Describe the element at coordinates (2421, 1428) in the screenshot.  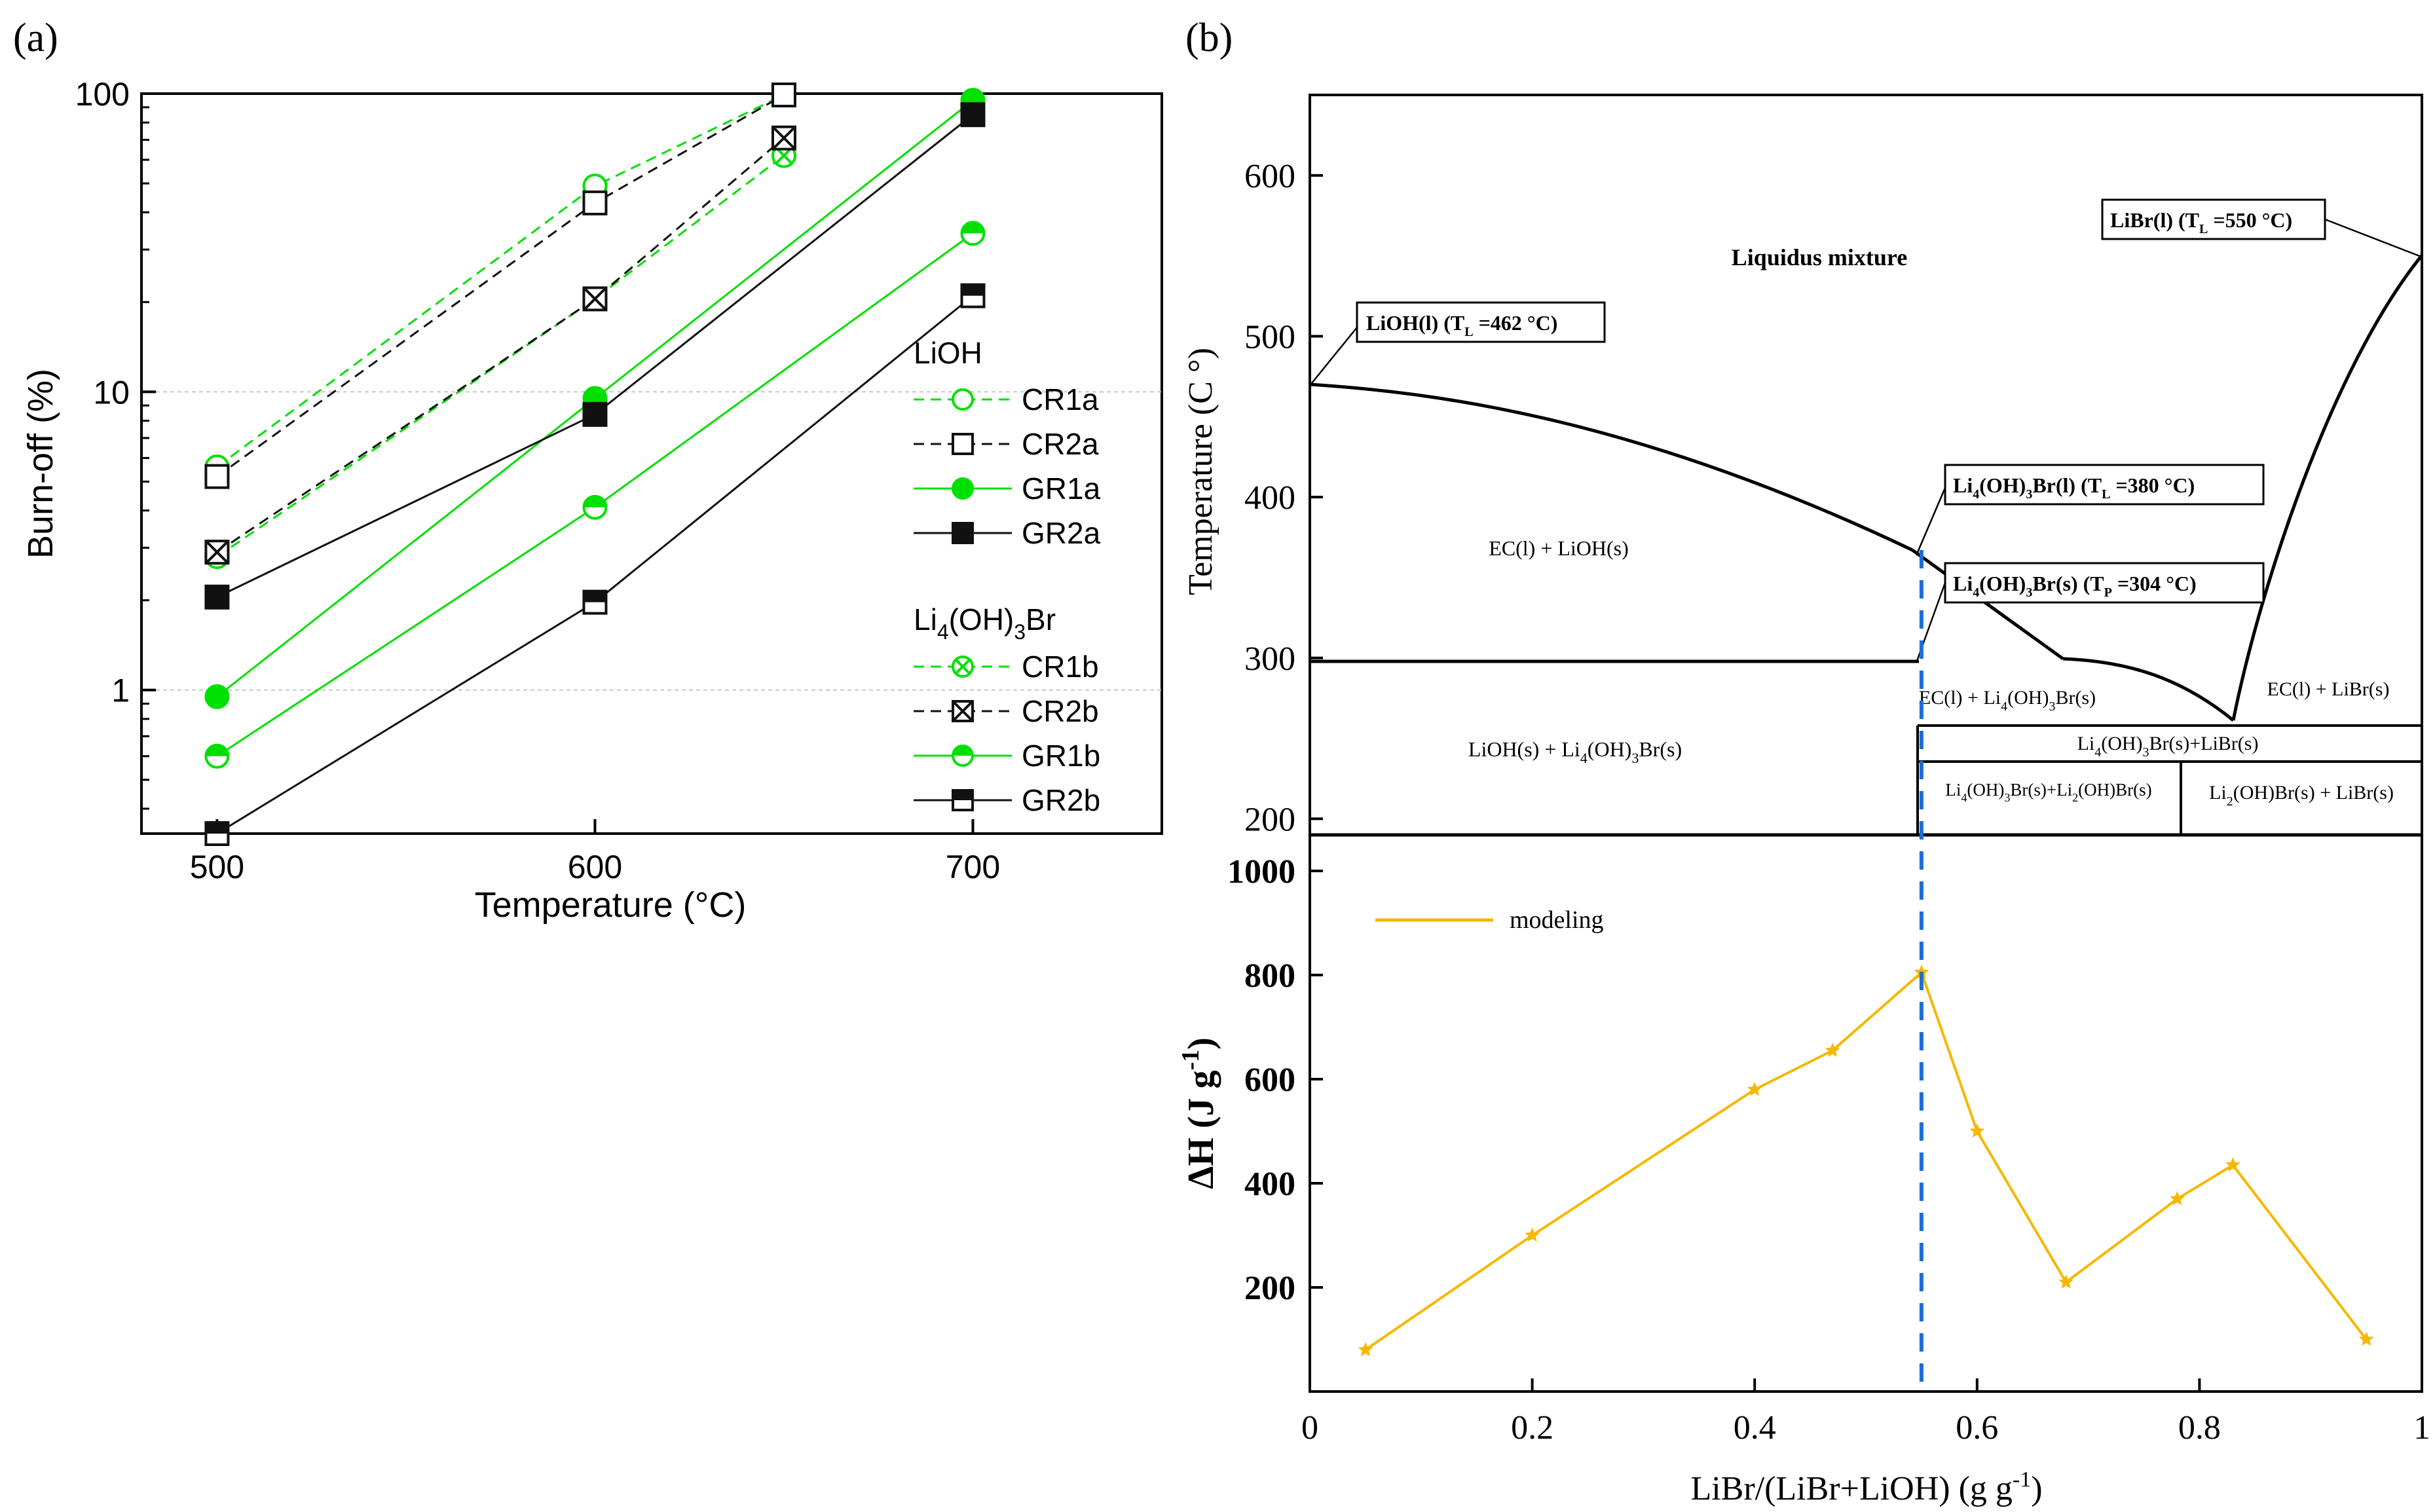
I see `enthalpy-xtick-label-1: 1` at that location.